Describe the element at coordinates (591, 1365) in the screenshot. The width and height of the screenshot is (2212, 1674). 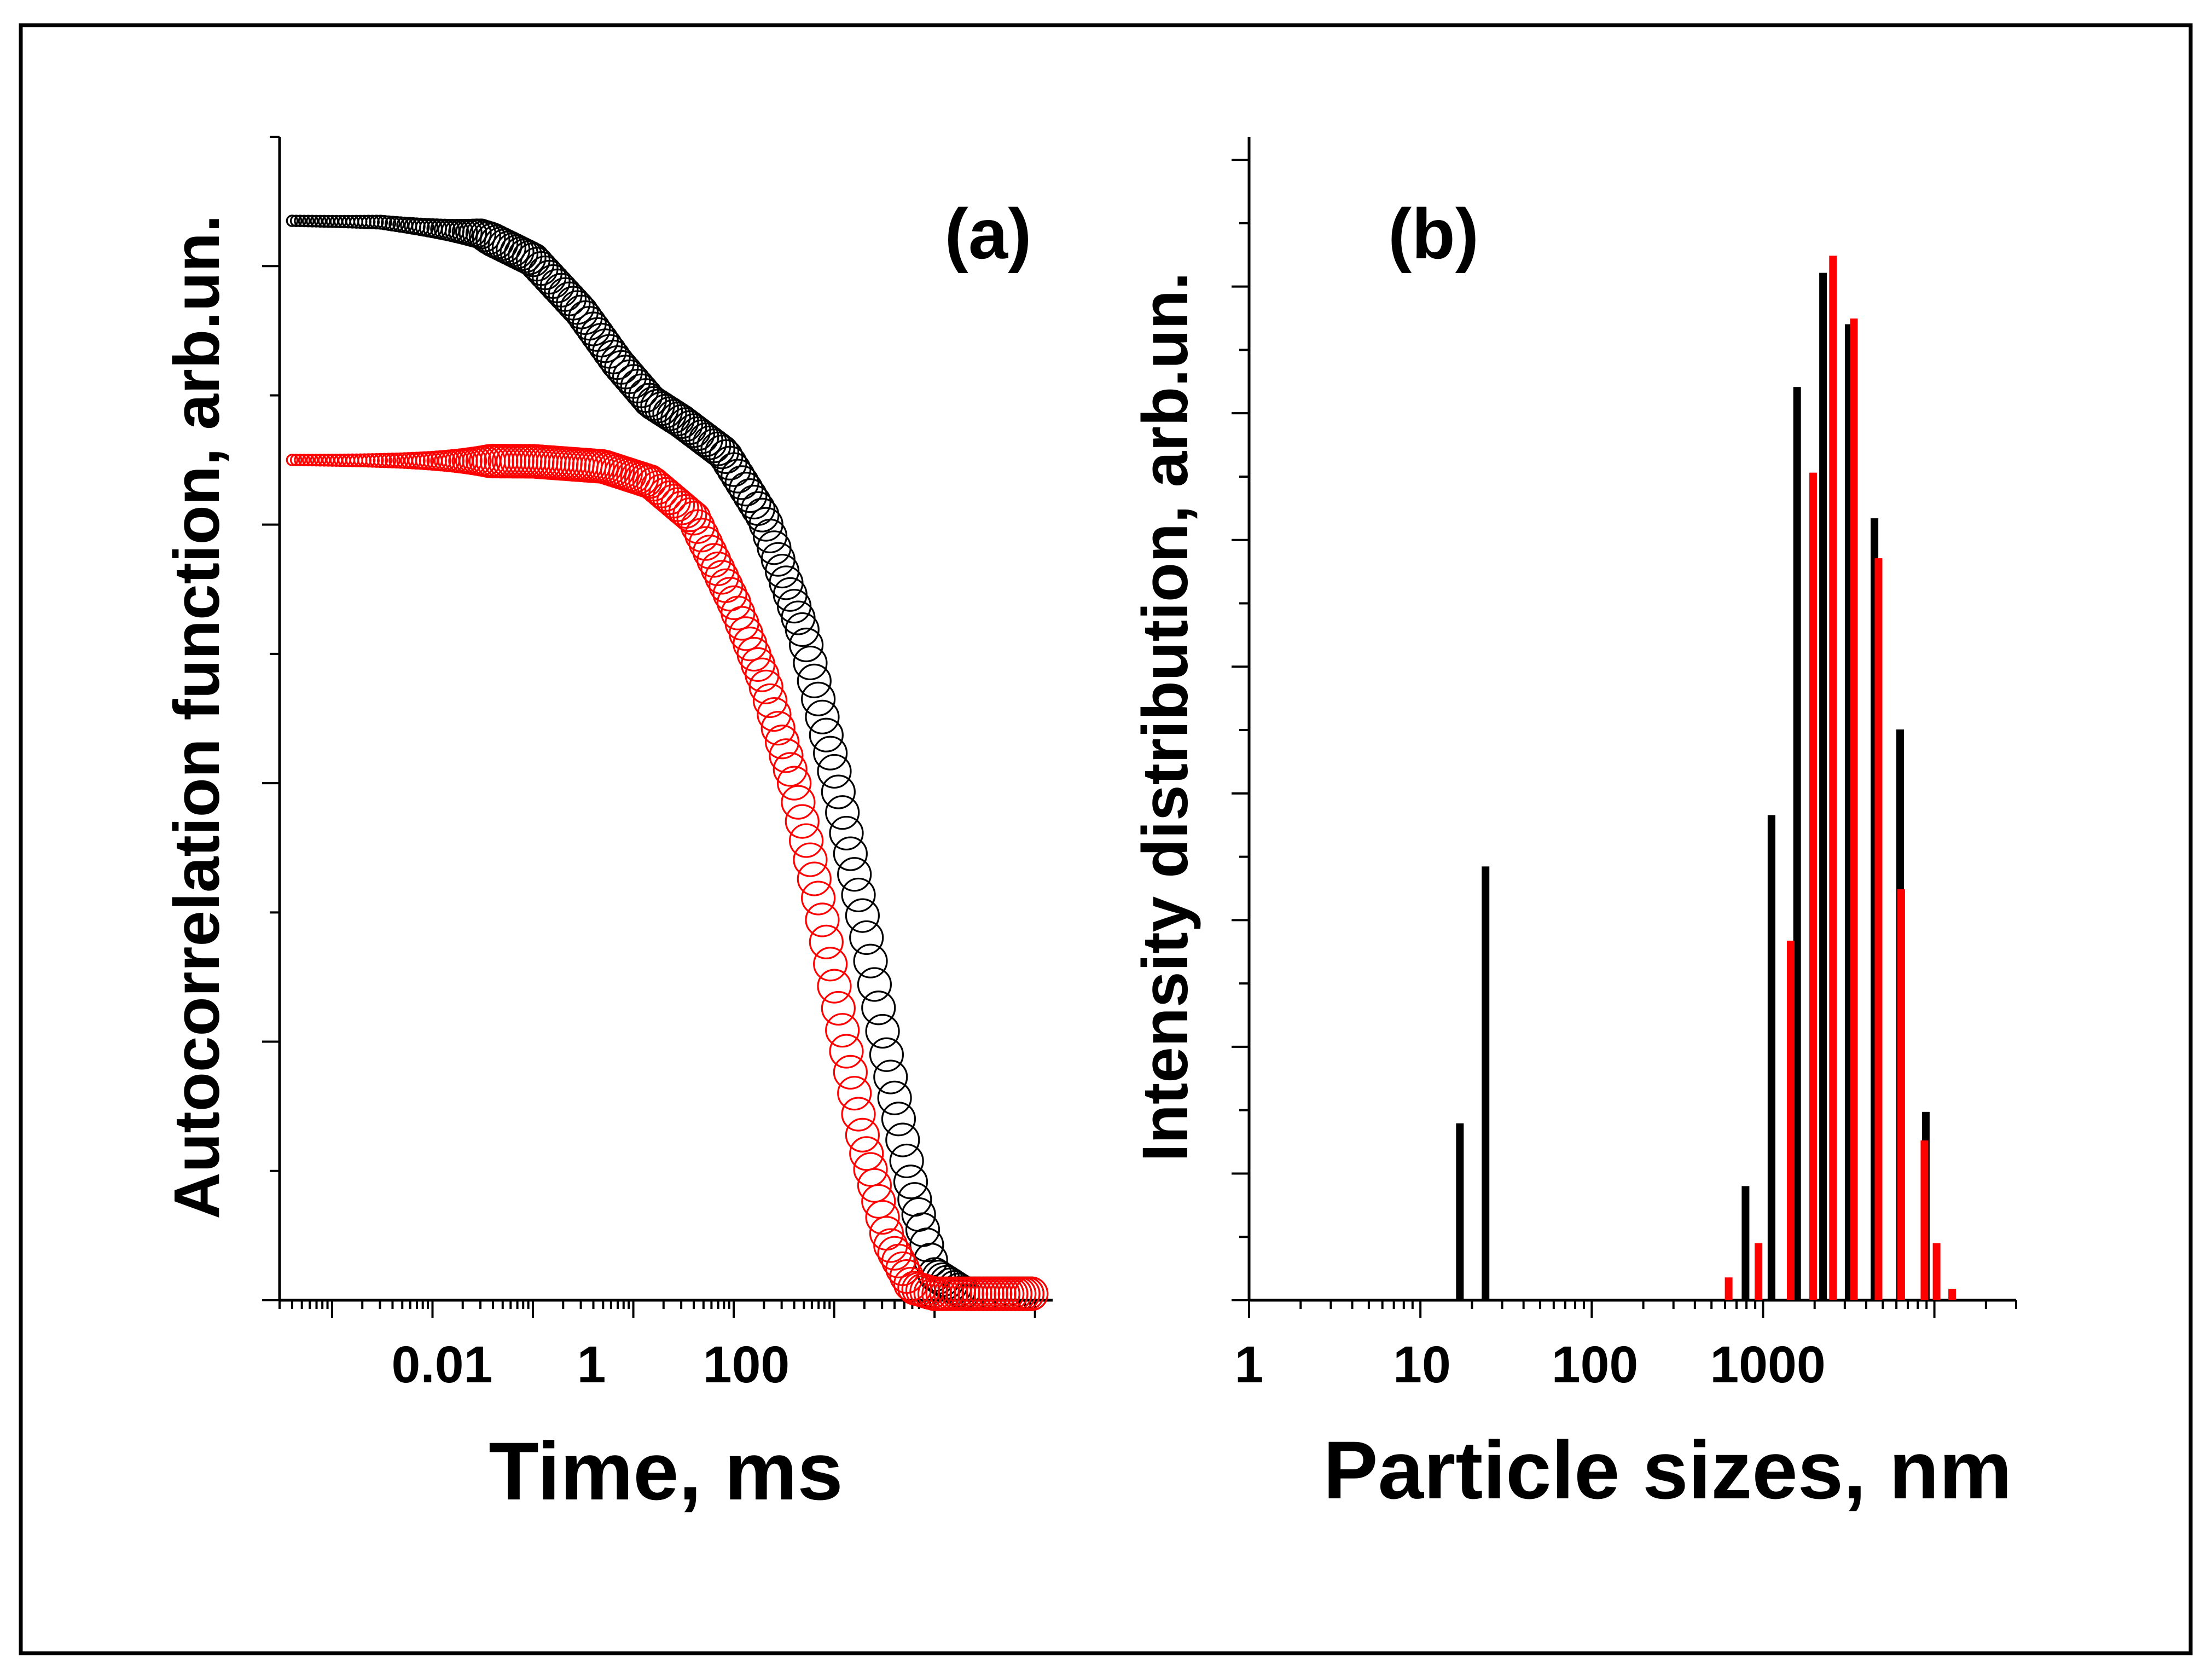
I see `panel-a-x-tick-label: 1` at that location.